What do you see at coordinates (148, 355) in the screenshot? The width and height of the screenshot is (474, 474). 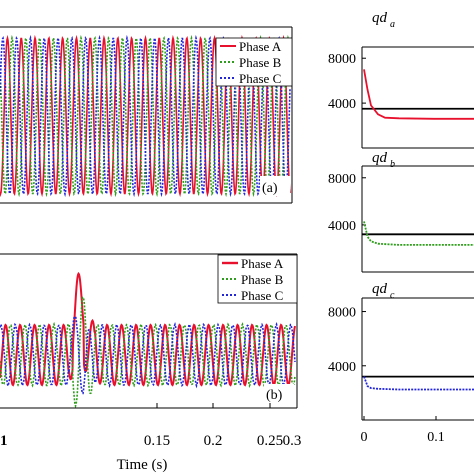 I see `panel-b-series-phase-c` at bounding box center [148, 355].